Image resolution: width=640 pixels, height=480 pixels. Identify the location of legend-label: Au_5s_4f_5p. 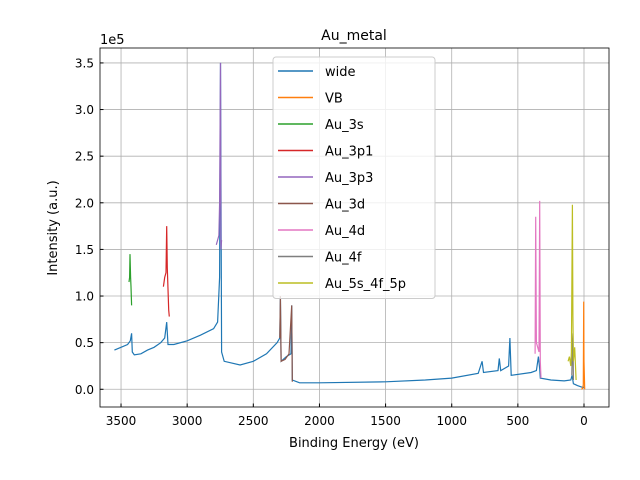
(365, 284).